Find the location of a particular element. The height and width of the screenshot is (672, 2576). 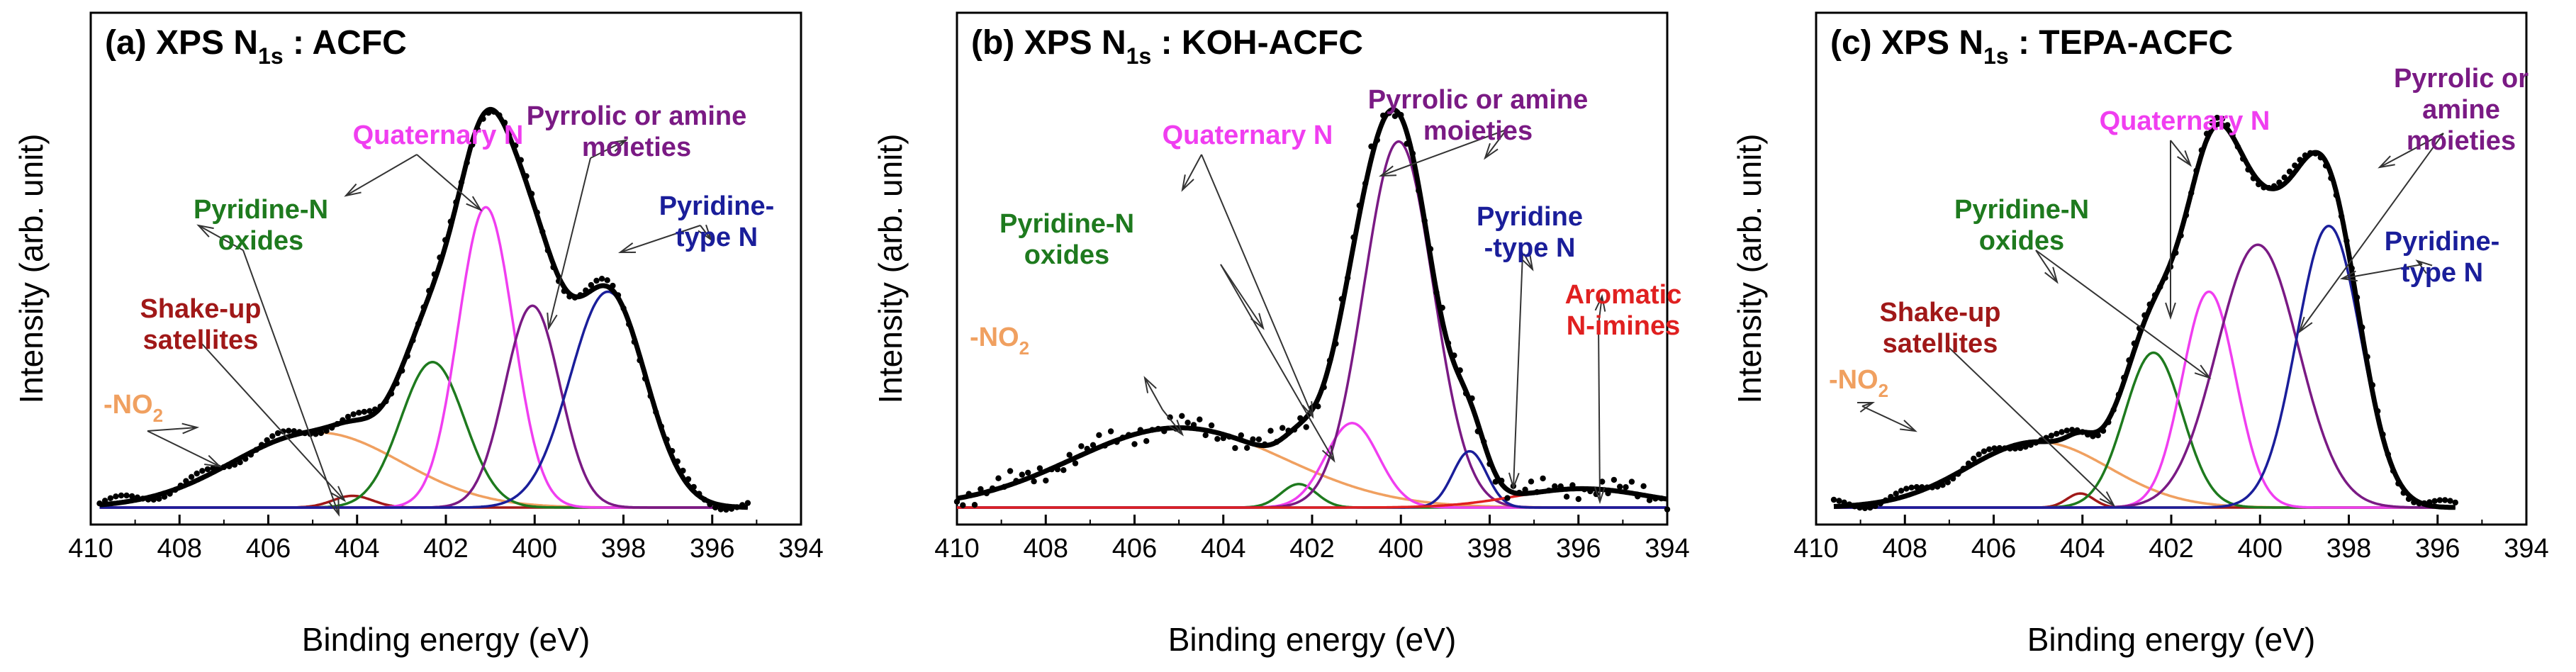

label-line: moieties is located at coordinates (636, 148).